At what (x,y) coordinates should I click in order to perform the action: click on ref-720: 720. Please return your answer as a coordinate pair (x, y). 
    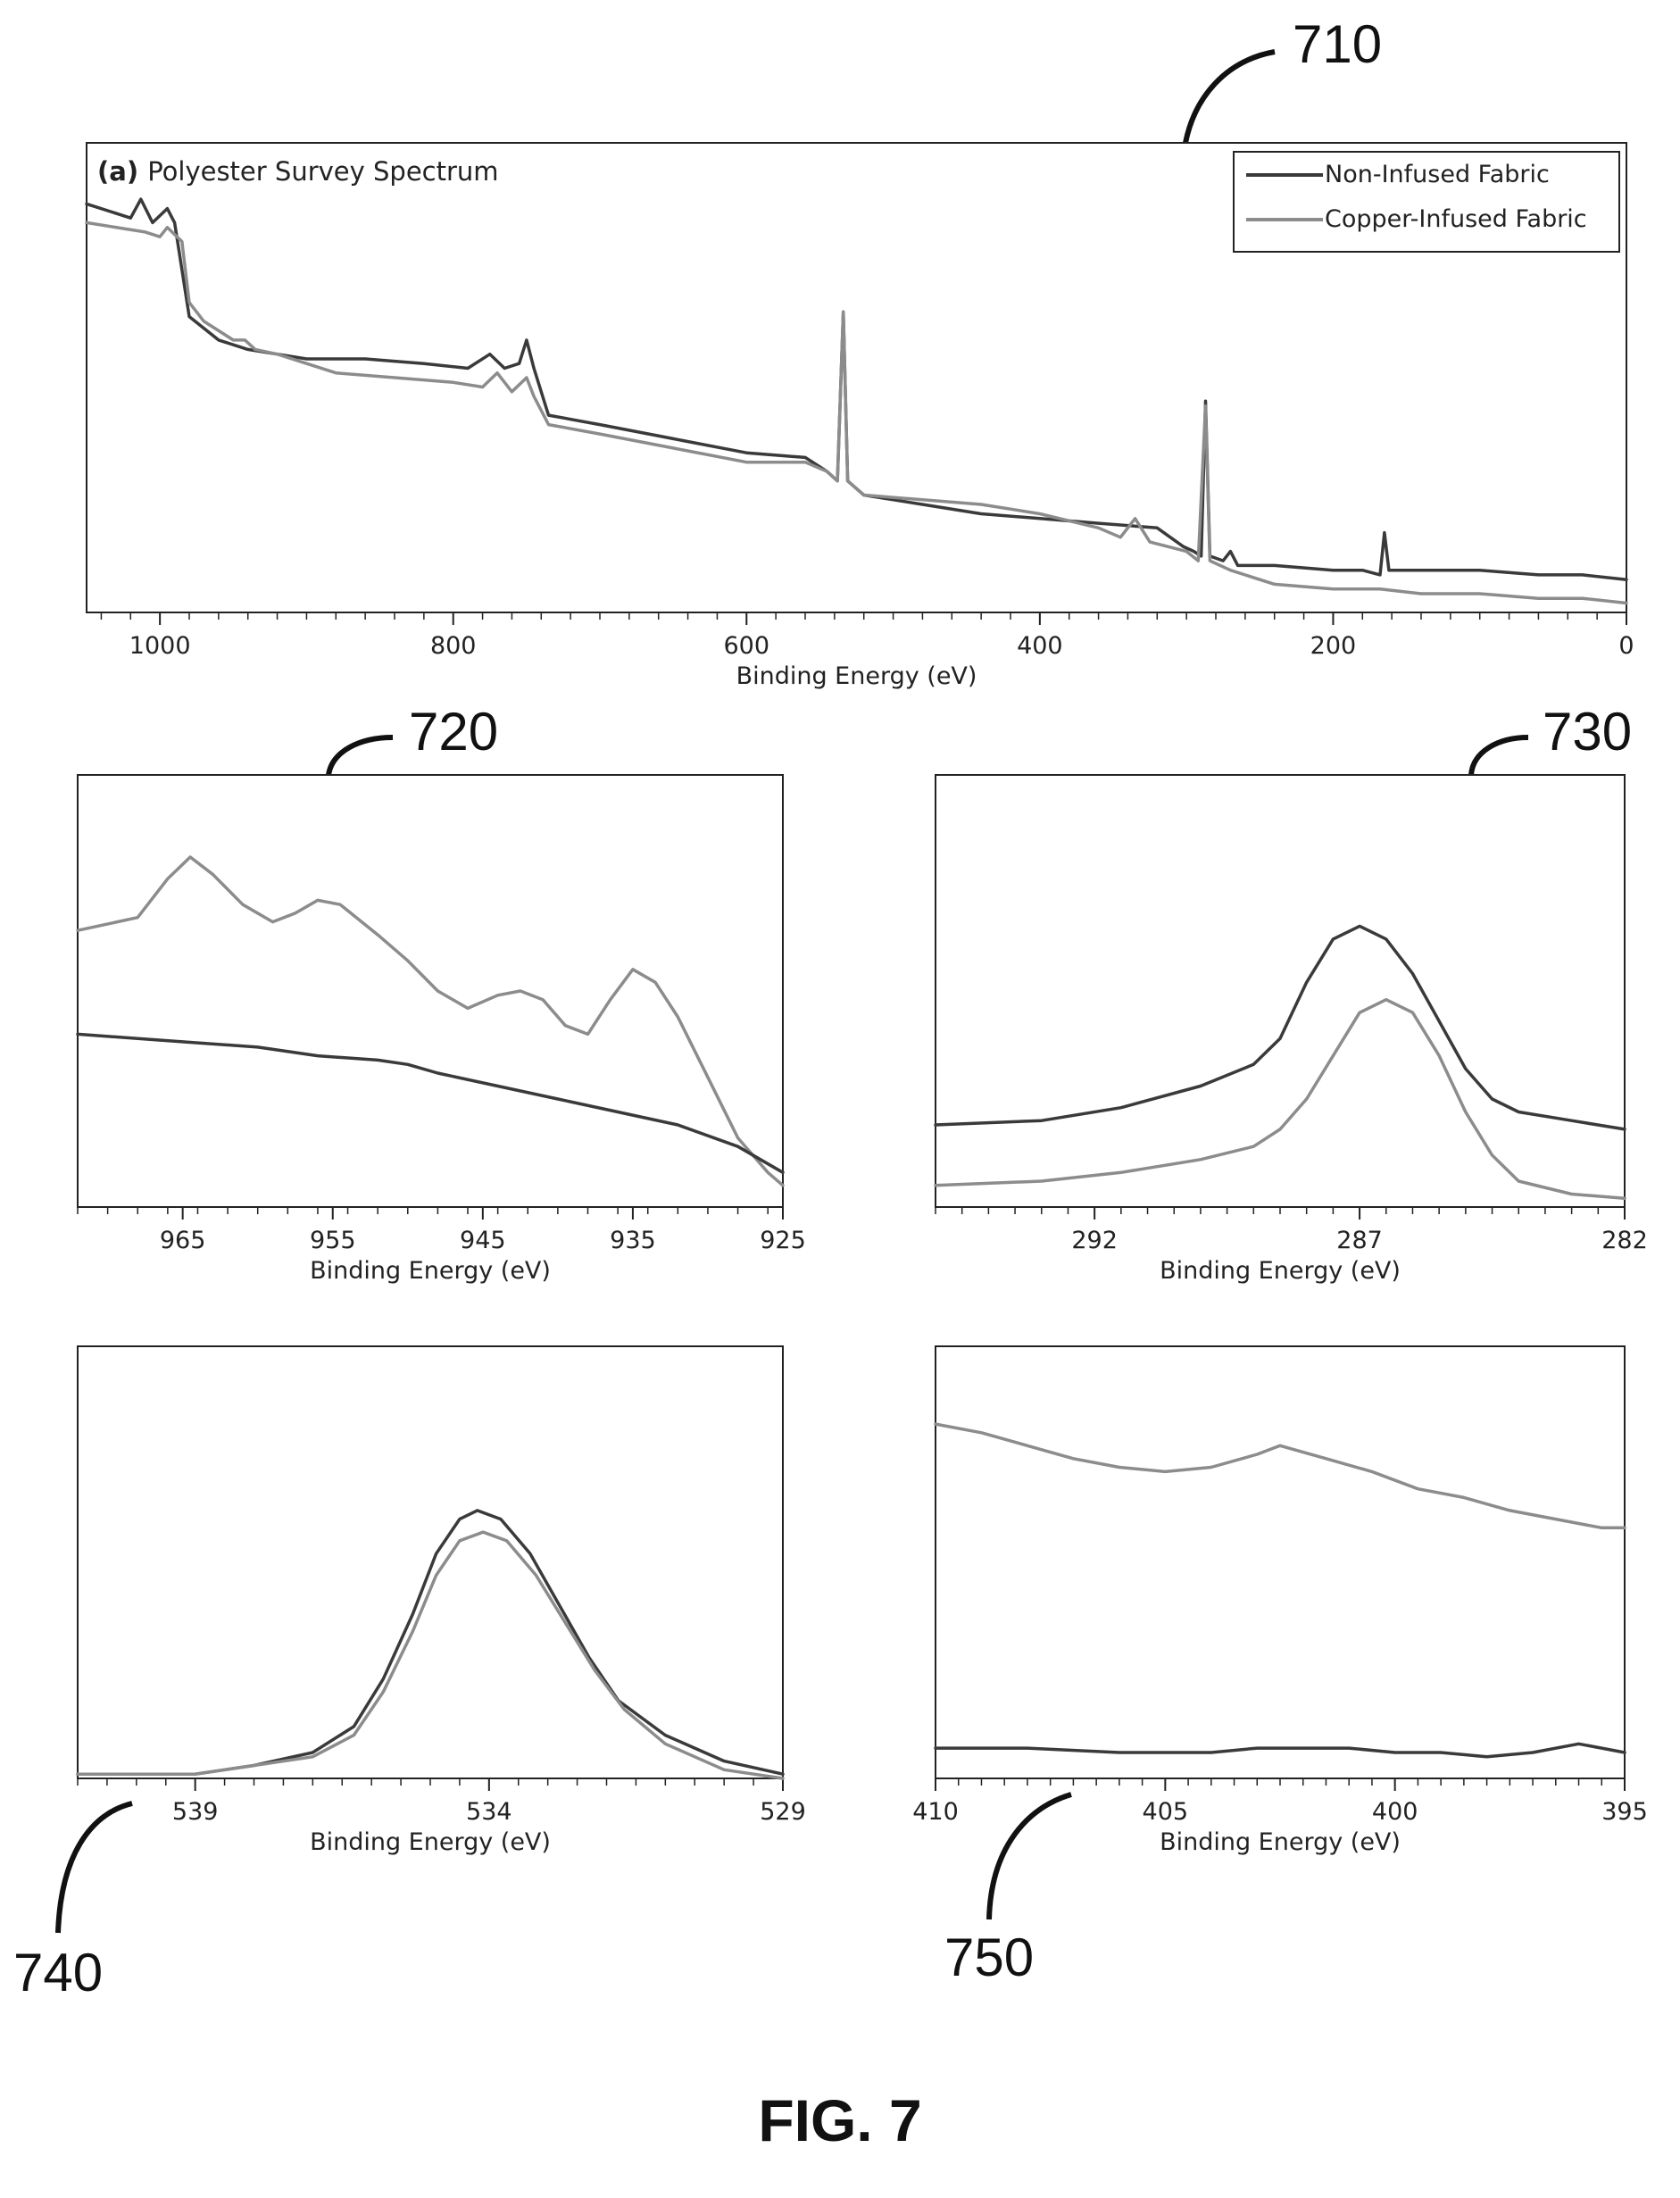
    Looking at the image, I should click on (412, 739).